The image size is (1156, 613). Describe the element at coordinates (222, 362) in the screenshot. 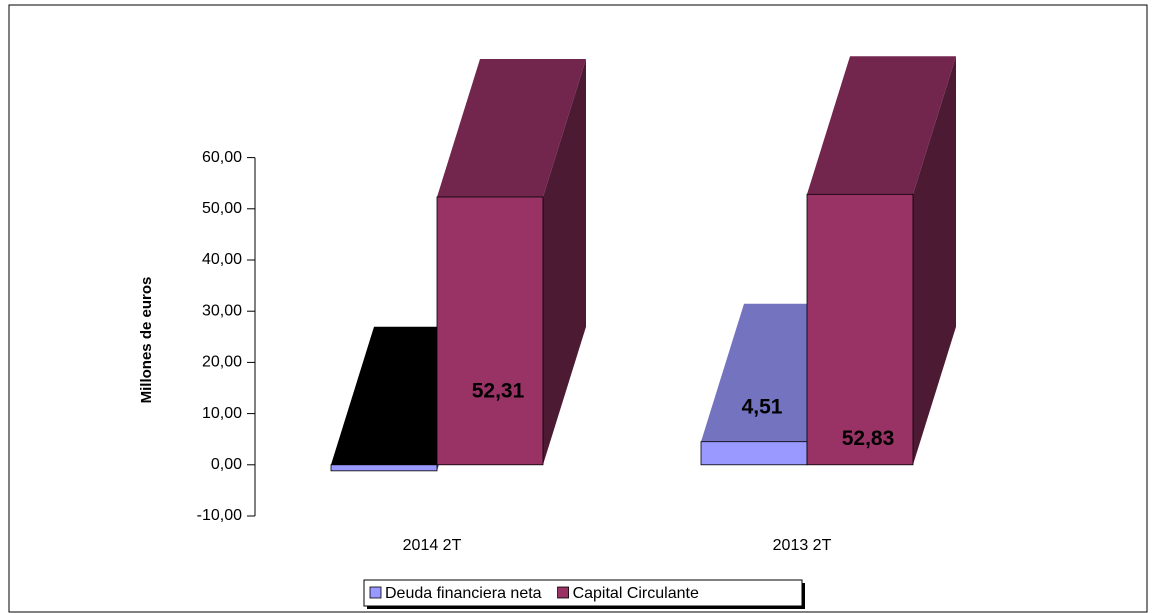

I see `y-tick-label: 20,00` at that location.